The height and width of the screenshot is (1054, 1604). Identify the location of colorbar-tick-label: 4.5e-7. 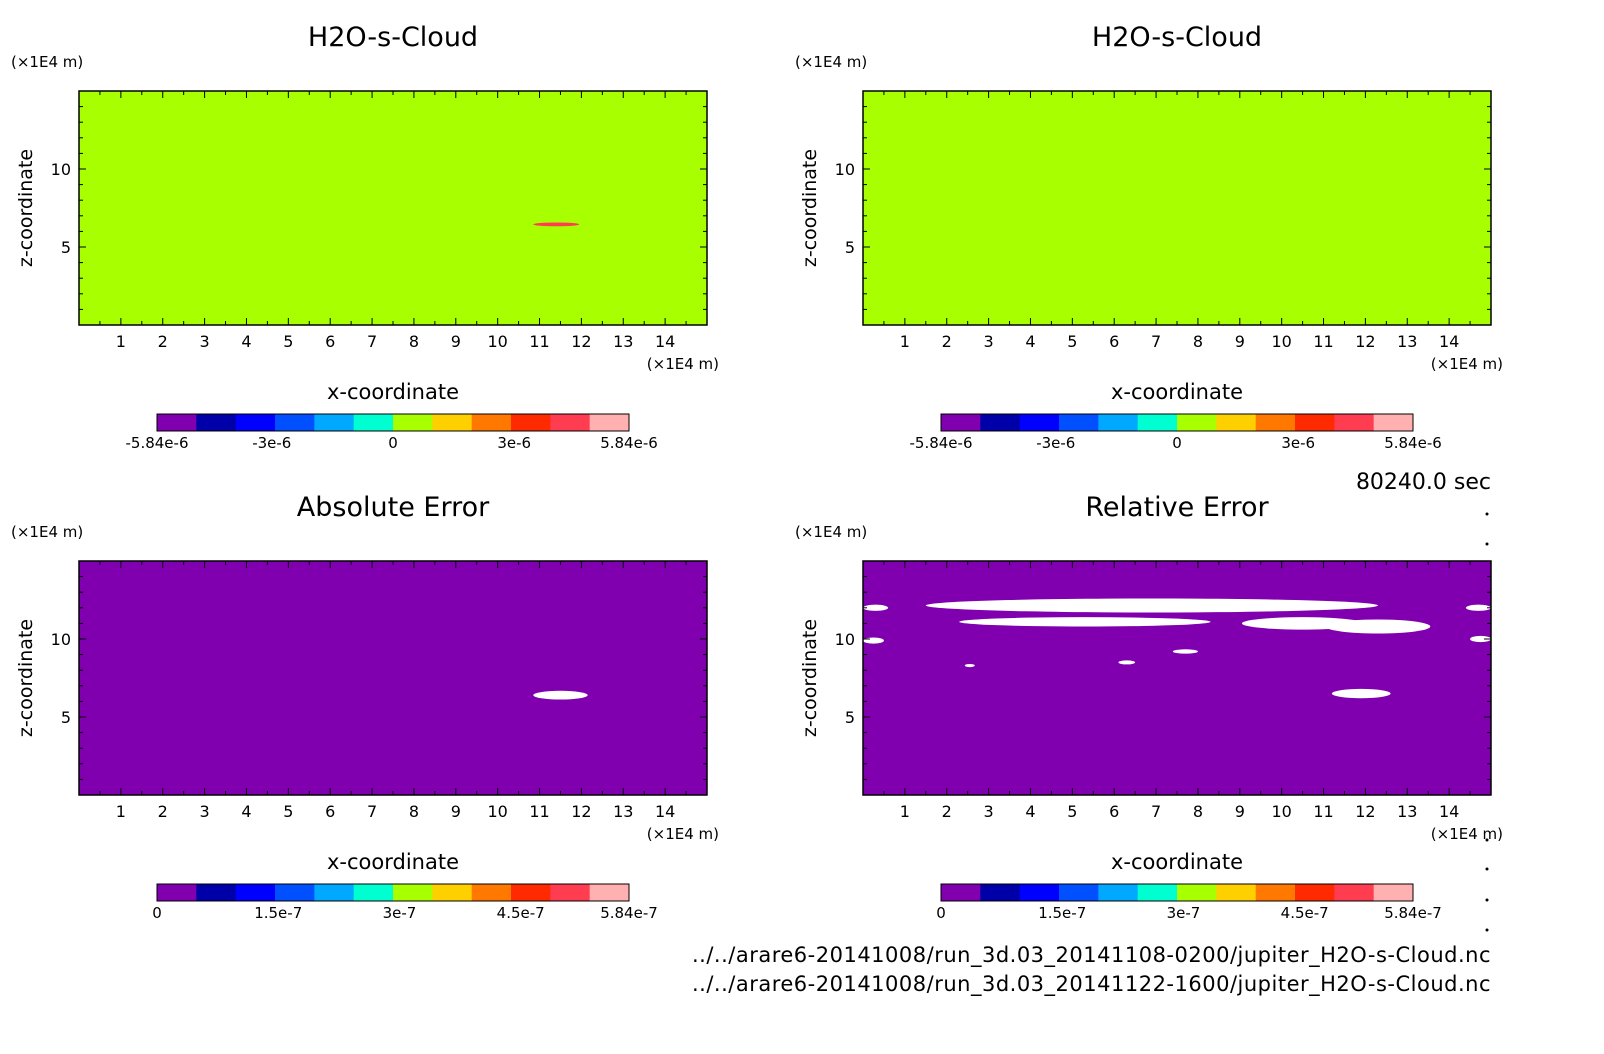
(1305, 913).